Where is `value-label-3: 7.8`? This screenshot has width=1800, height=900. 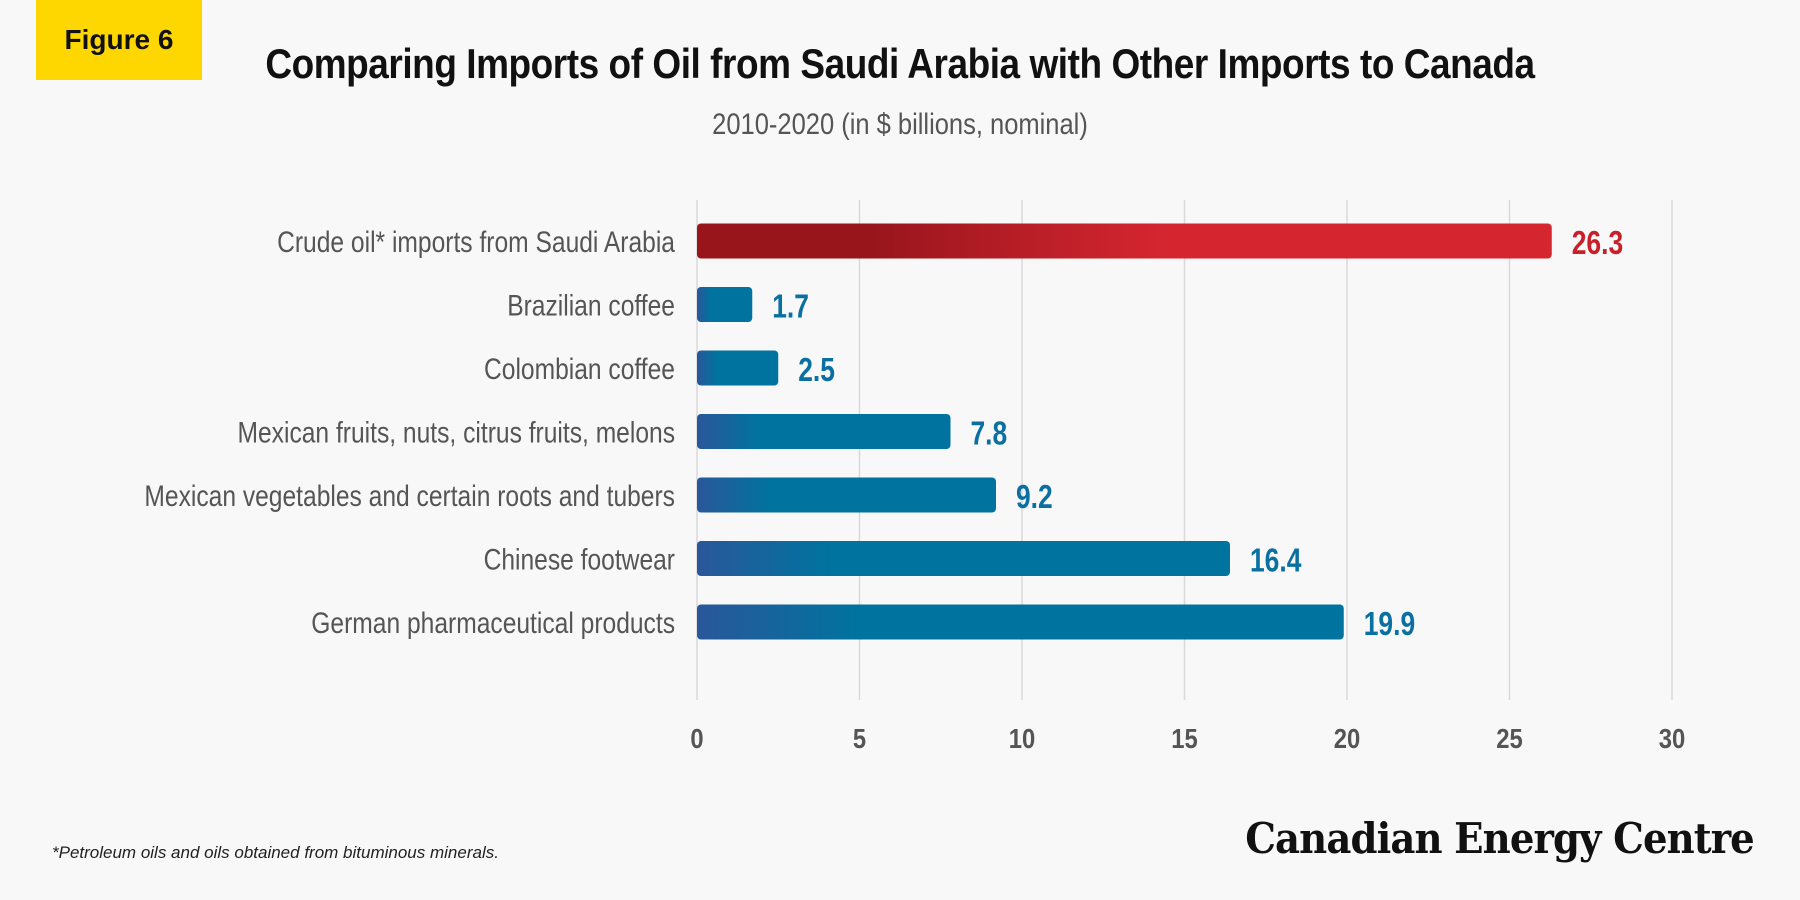
value-label-3: 7.8 is located at coordinates (989, 433).